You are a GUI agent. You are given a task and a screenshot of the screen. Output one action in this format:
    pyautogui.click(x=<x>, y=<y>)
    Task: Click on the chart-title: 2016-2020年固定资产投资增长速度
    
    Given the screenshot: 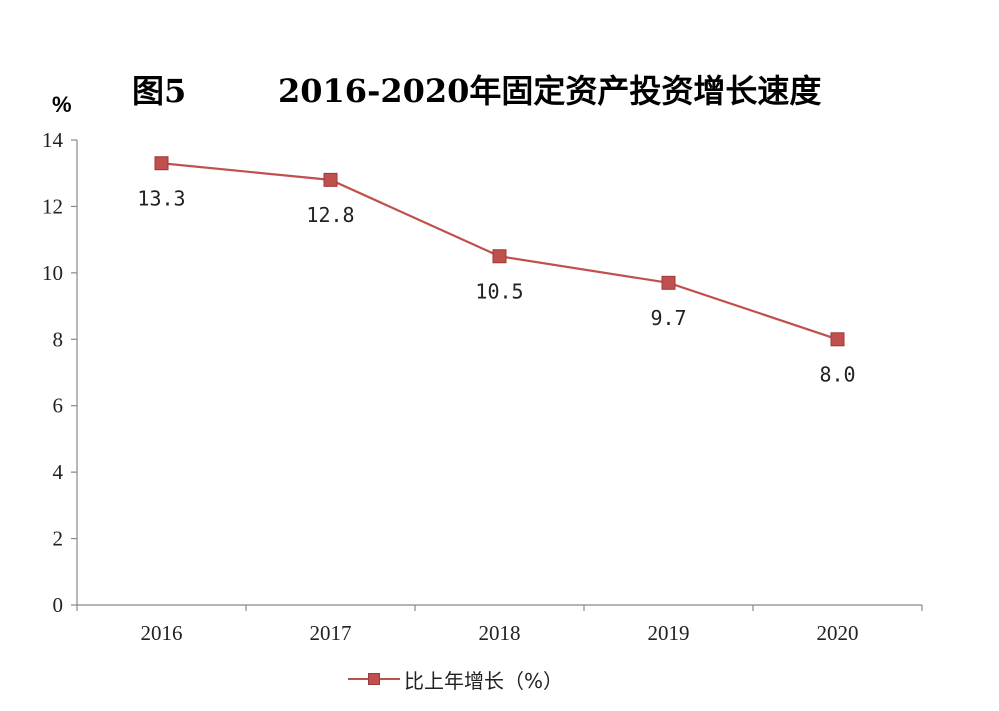 What is the action you would take?
    pyautogui.click(x=550, y=91)
    